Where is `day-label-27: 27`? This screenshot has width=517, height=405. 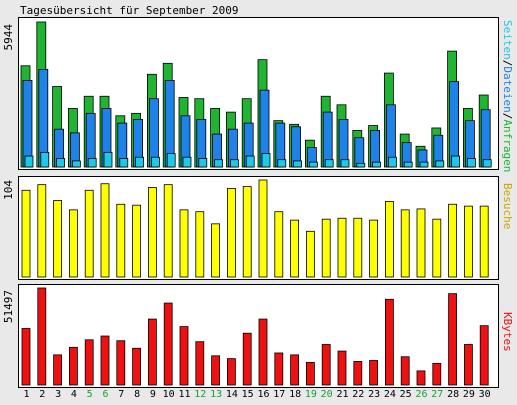
day-label-27: 27 is located at coordinates (437, 394).